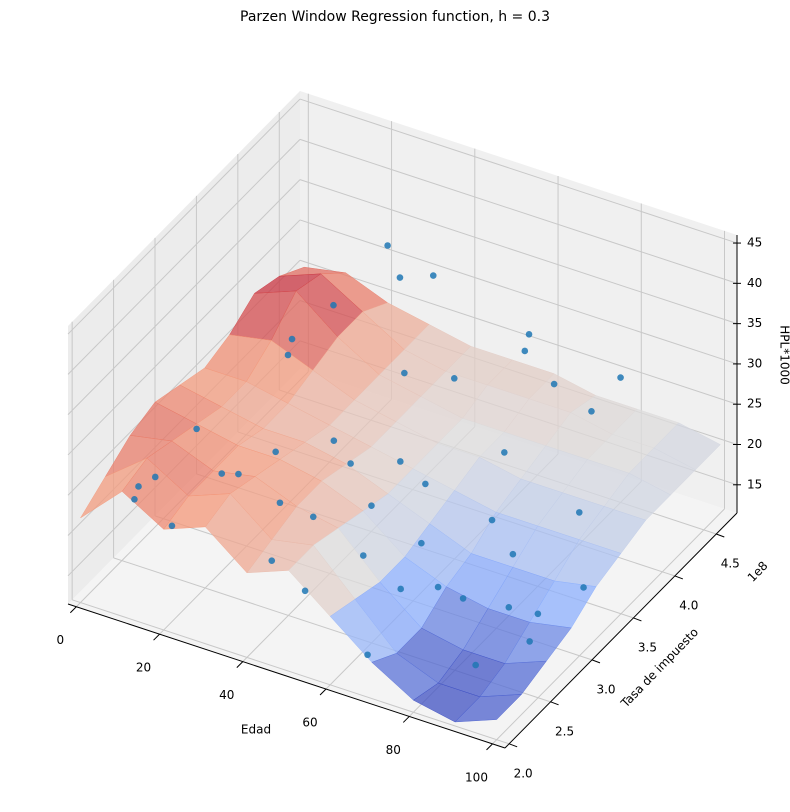  Describe the element at coordinates (286, 676) in the screenshot. I see `x-axis-line` at that location.